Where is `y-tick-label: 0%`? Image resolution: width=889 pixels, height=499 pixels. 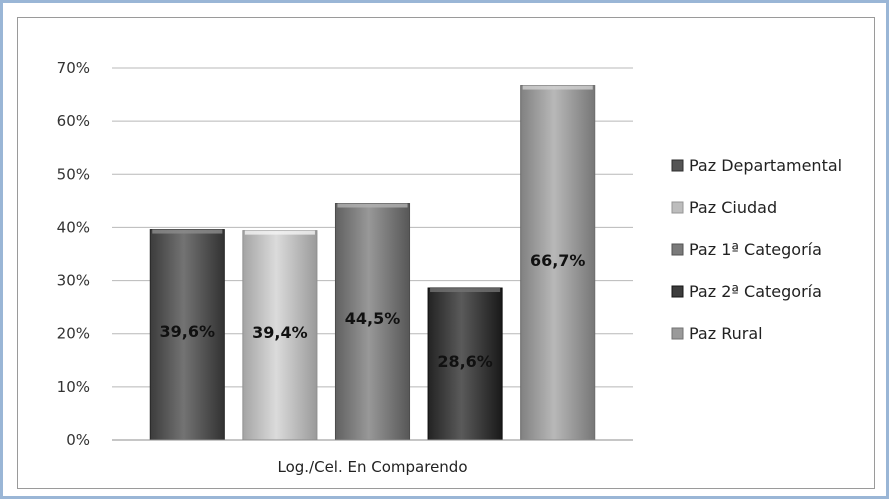 y-tick-label: 0% is located at coordinates (78, 440).